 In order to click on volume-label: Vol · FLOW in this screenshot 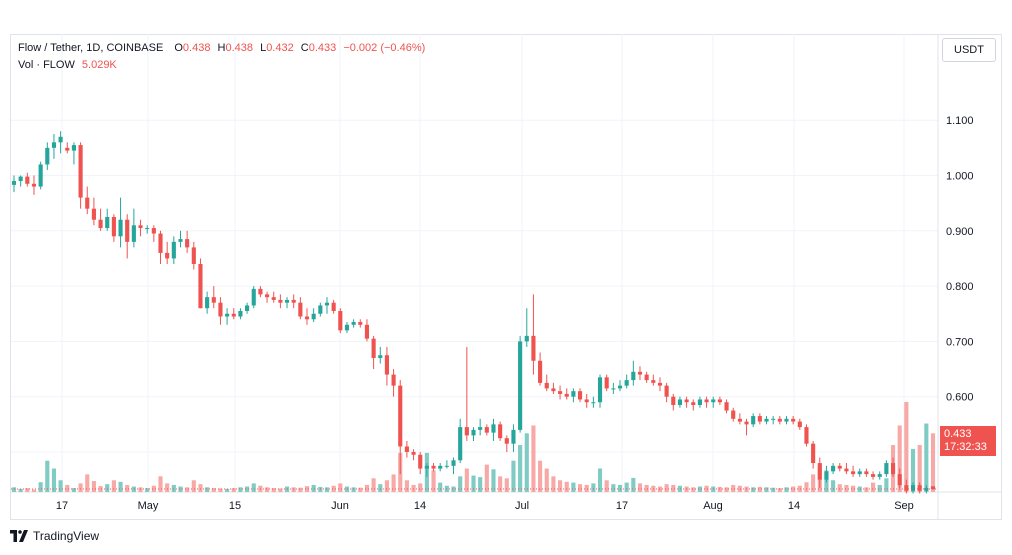, I will do `click(46, 65)`.